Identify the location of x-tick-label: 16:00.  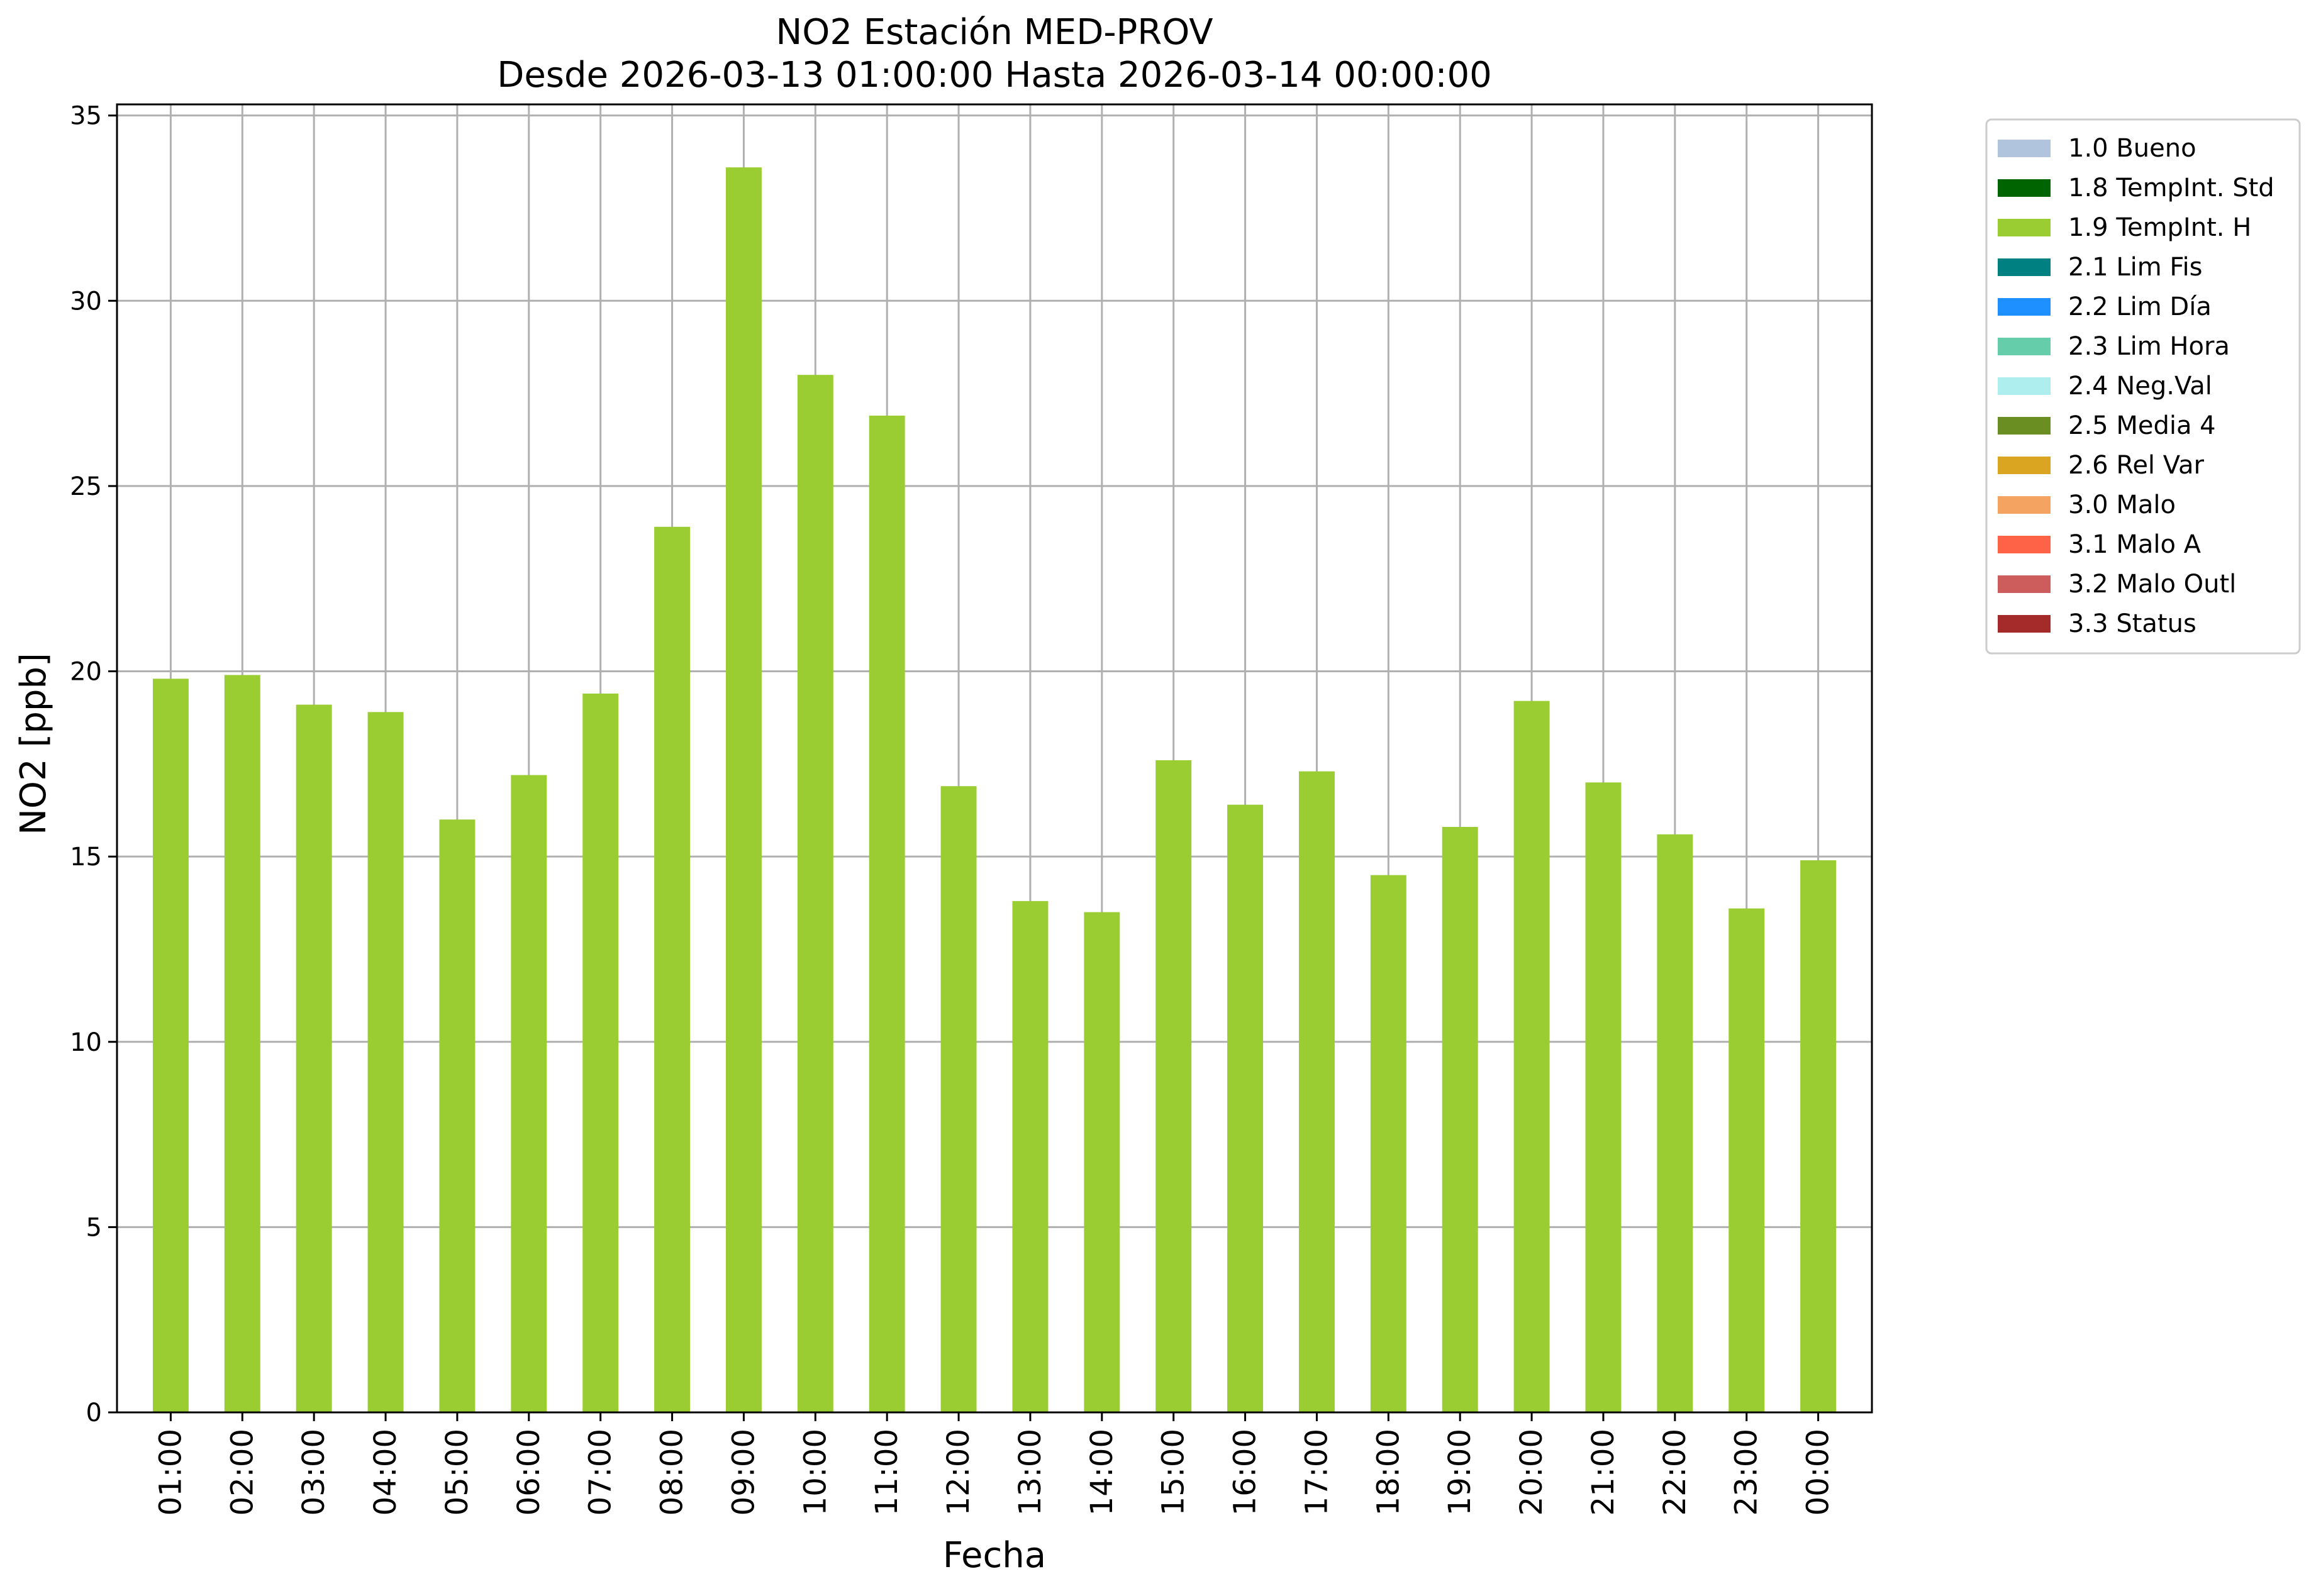
(1245, 1472).